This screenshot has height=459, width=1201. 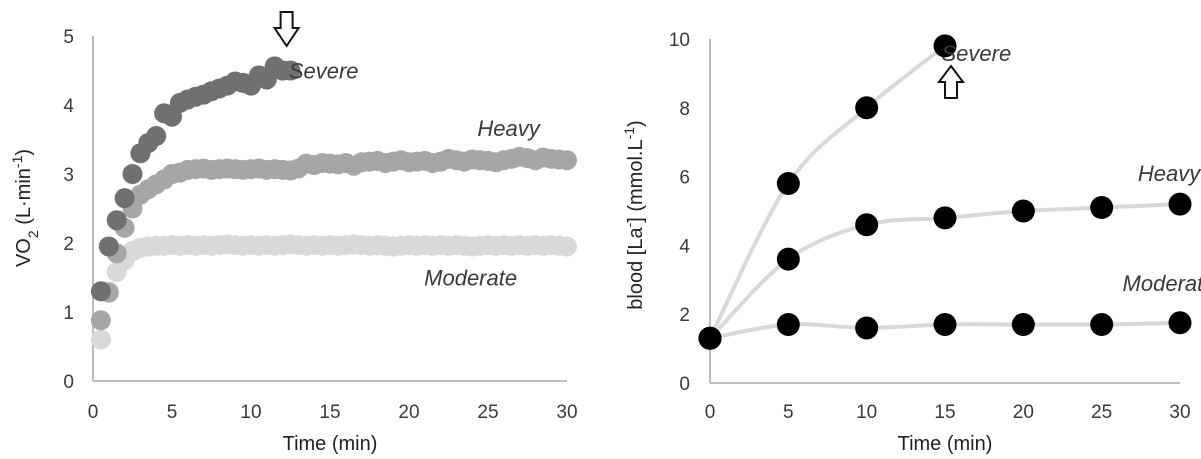 What do you see at coordinates (951, 81) in the screenshot?
I see `up-arrow-icon` at bounding box center [951, 81].